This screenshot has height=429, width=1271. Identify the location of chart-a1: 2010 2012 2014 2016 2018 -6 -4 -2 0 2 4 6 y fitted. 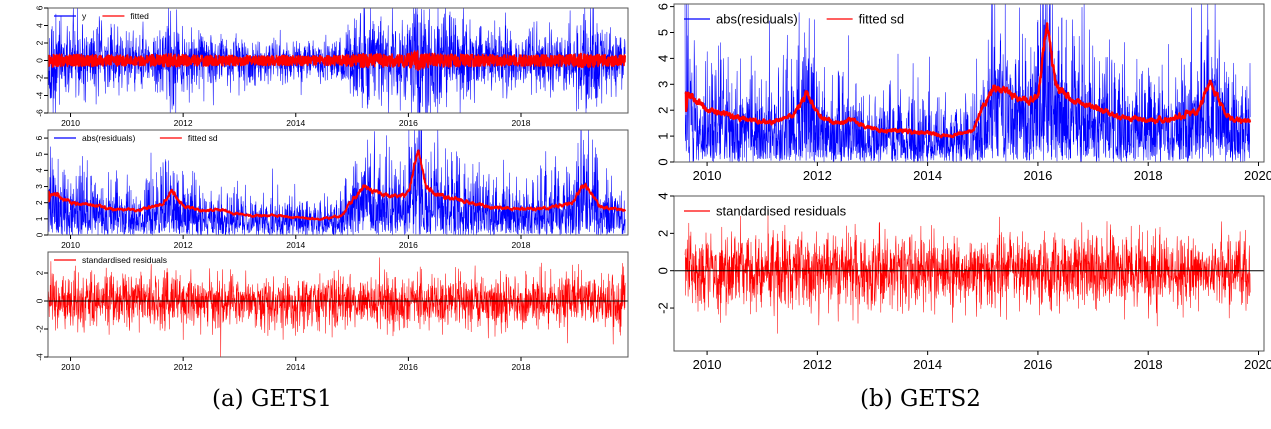
(331, 66).